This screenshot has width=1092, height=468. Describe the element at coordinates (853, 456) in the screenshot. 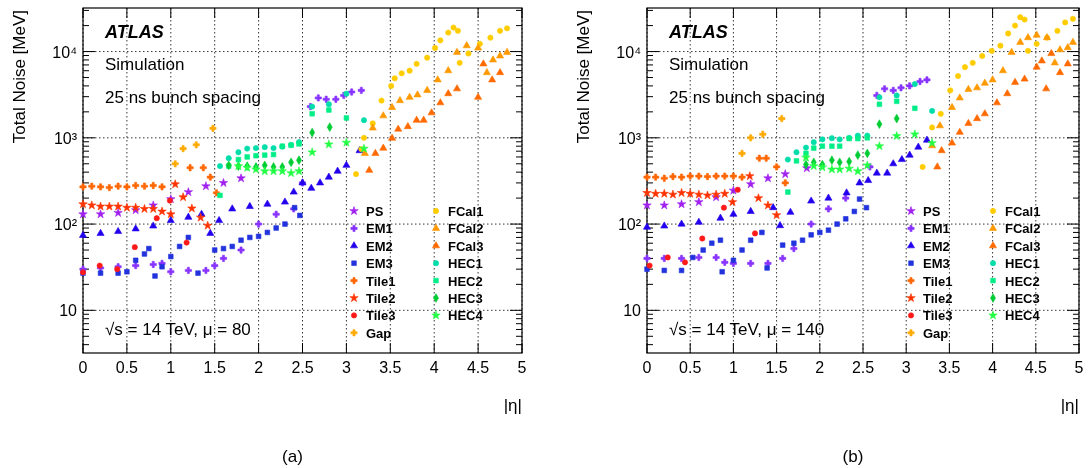

I see `text: (b)` at that location.